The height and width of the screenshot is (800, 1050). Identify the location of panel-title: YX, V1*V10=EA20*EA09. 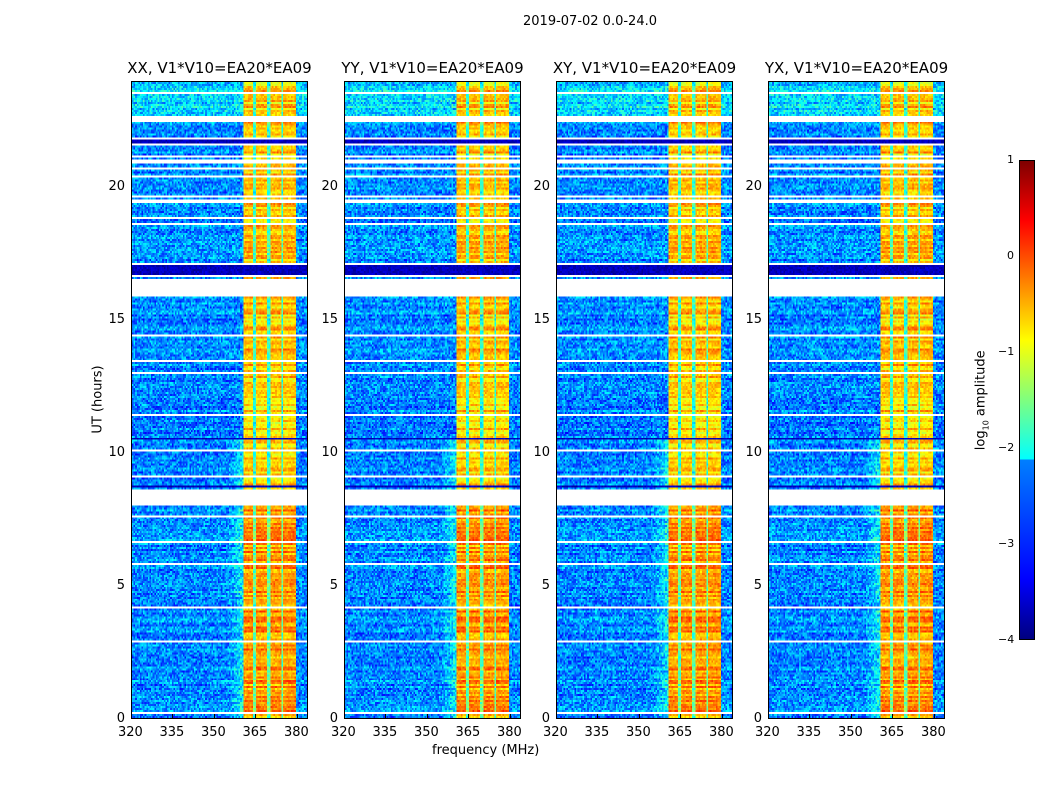
(856, 68).